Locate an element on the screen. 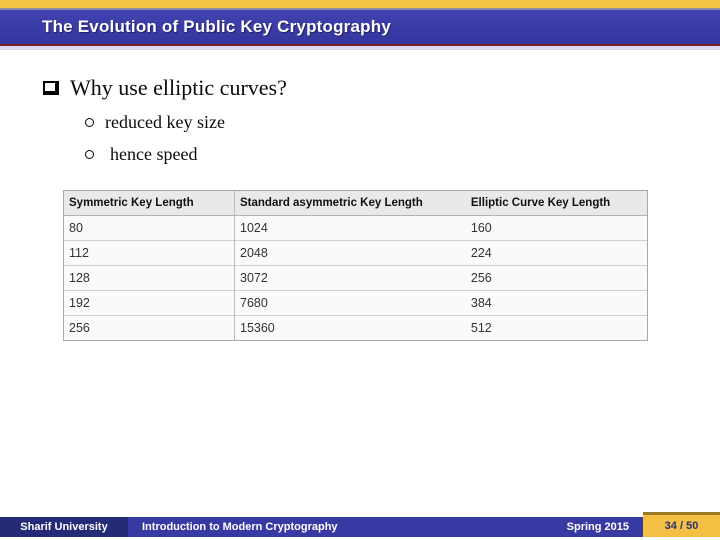 The image size is (720, 540). sub-bullet-text: reduced key size is located at coordinates (165, 122).